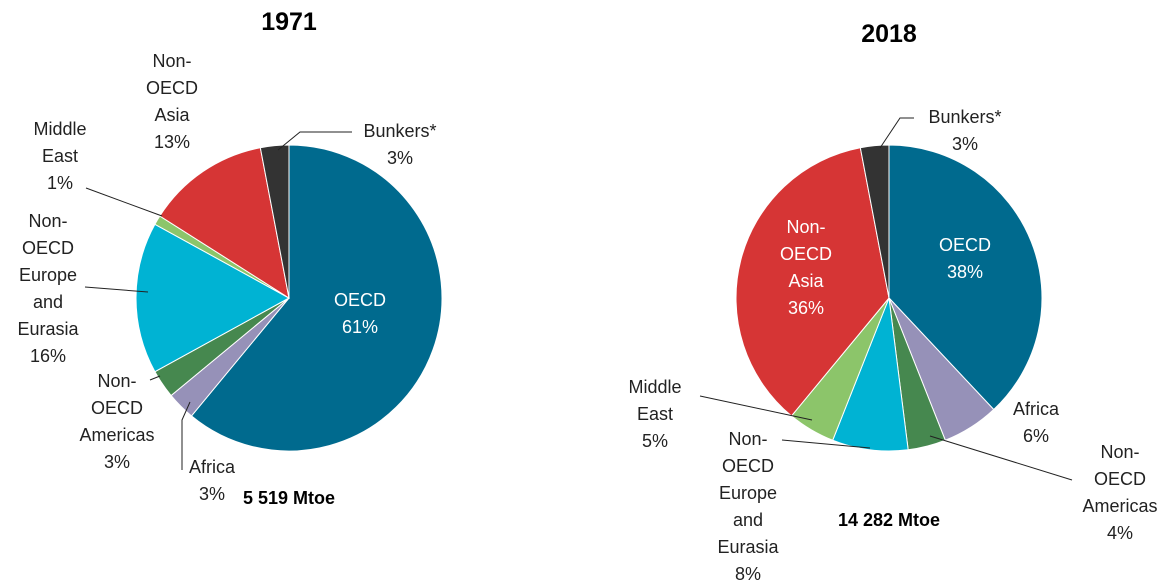  What do you see at coordinates (1035, 436) in the screenshot?
I see `value-label: 6%` at bounding box center [1035, 436].